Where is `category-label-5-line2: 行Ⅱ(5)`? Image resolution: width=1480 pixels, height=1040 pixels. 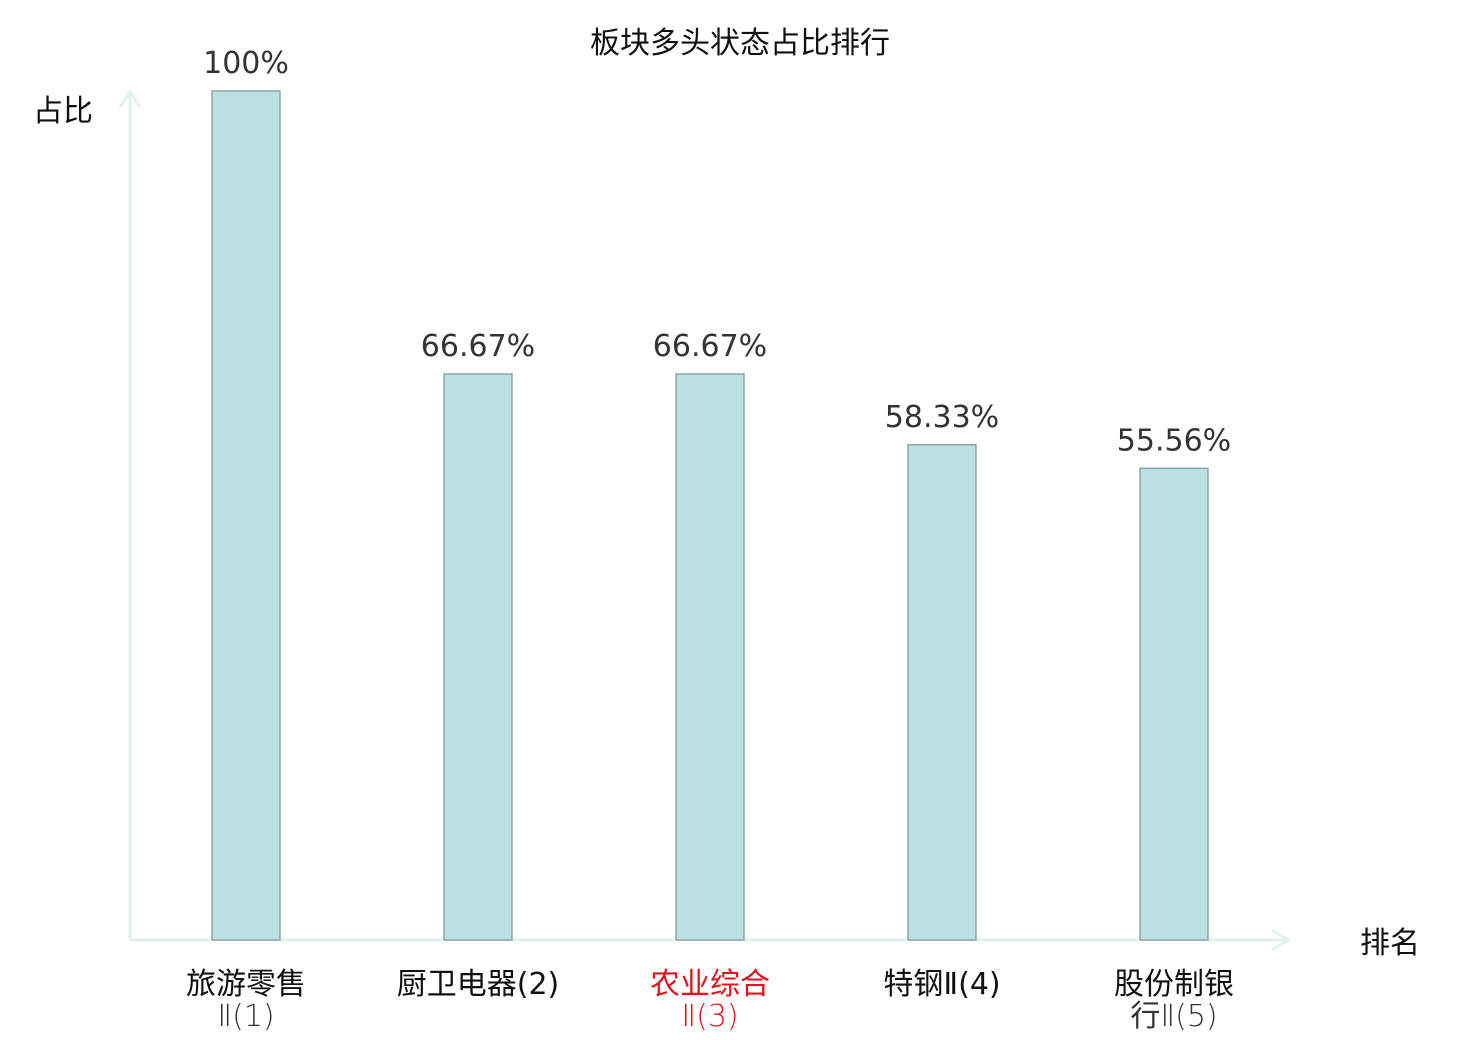 category-label-5-line2: 行Ⅱ(5) is located at coordinates (1173, 1016).